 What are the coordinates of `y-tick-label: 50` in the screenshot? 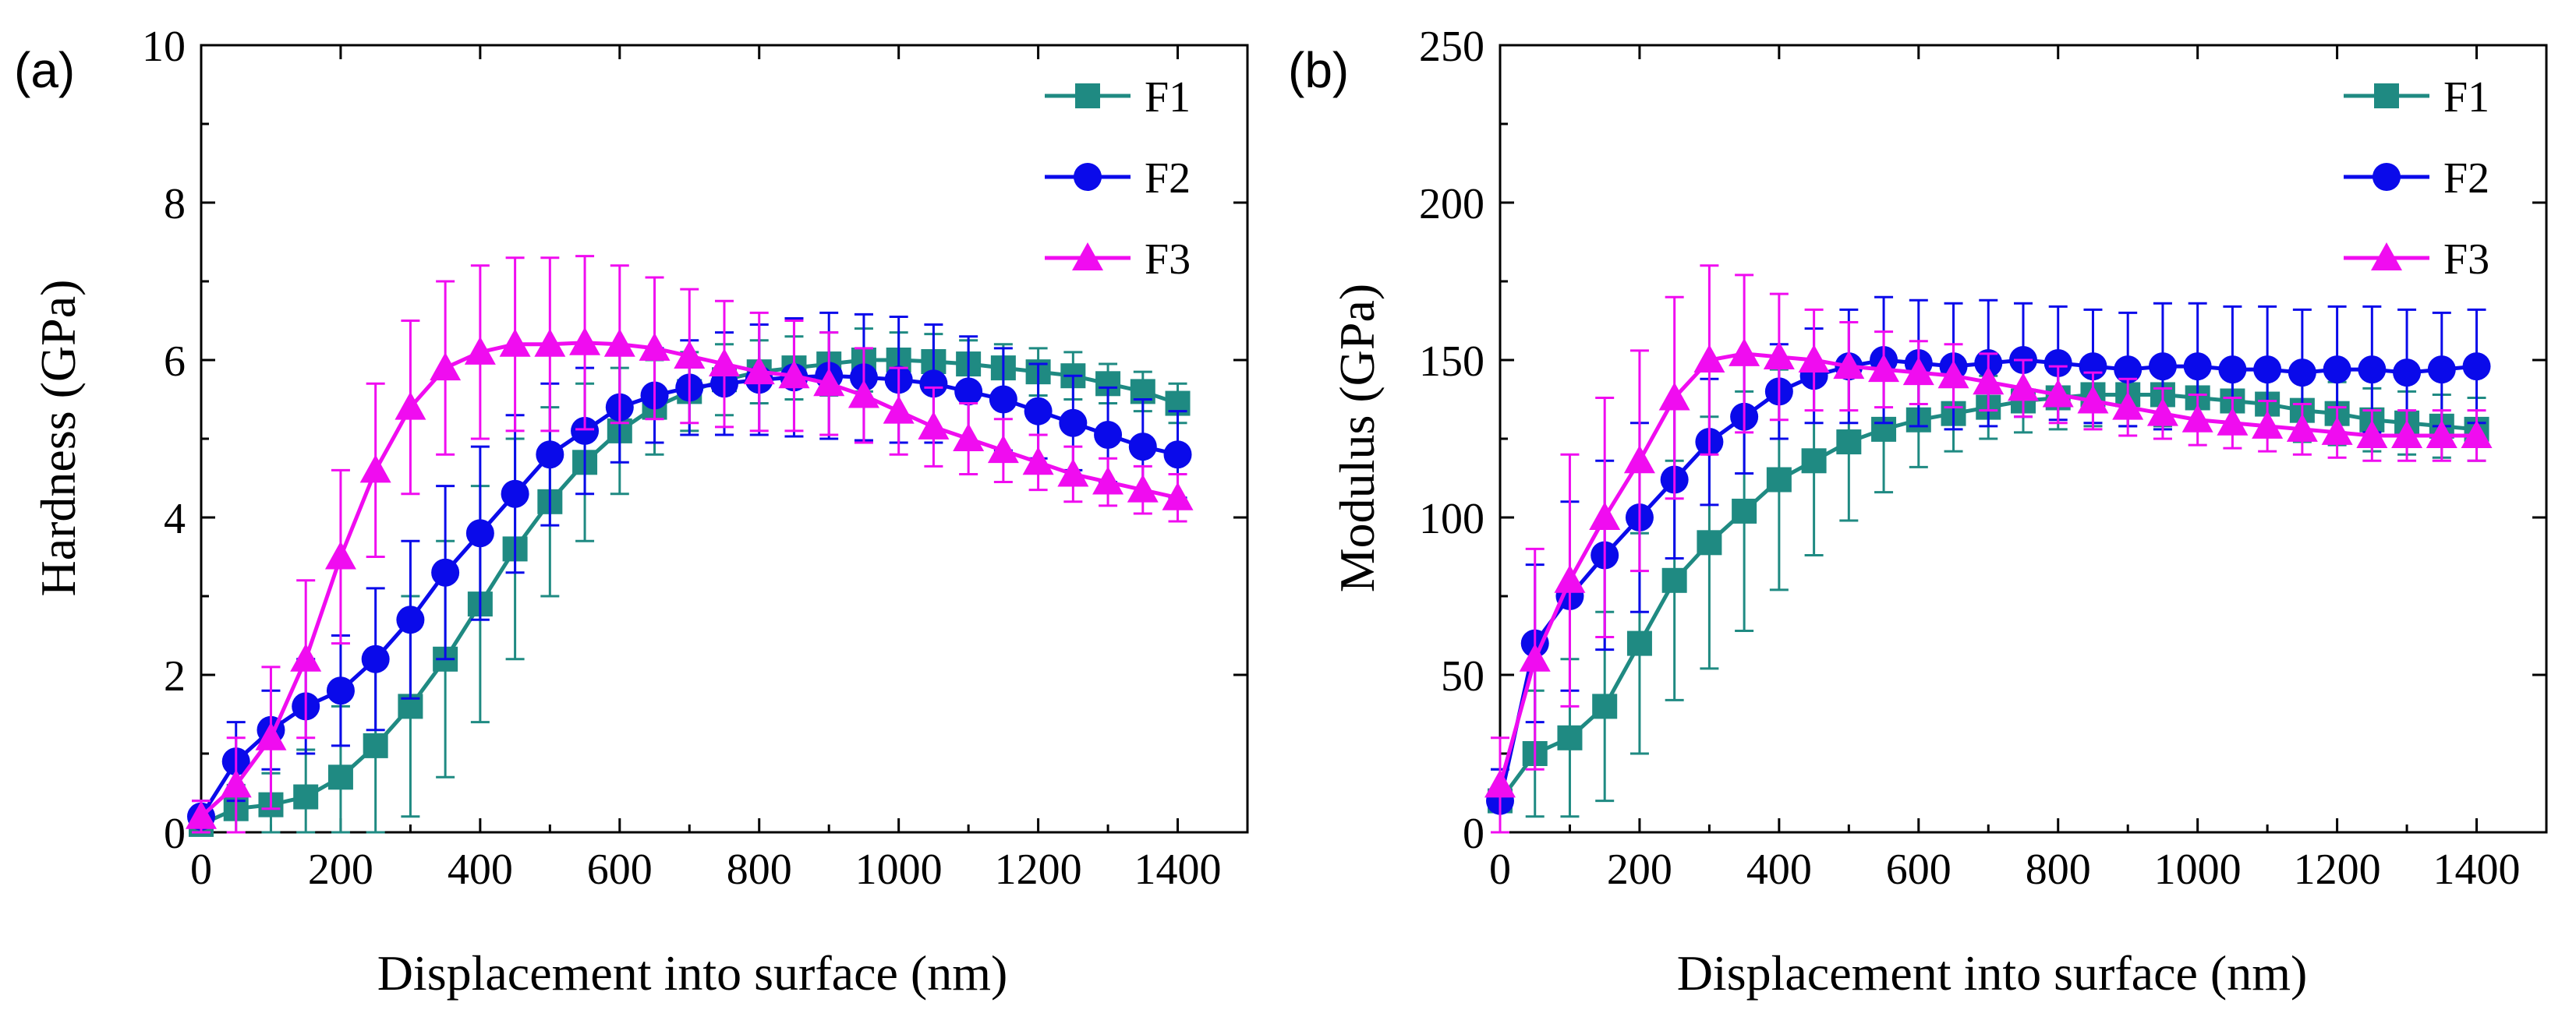 It's located at (1462, 676).